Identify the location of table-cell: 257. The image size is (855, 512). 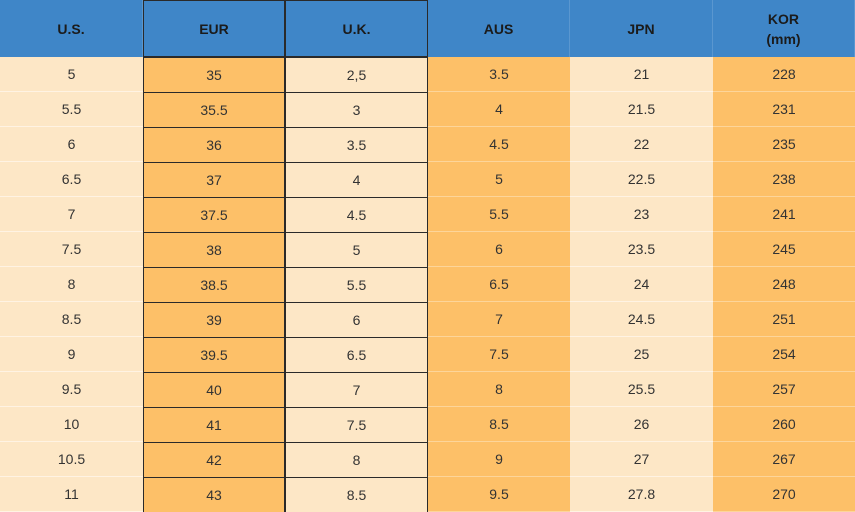
(784, 389).